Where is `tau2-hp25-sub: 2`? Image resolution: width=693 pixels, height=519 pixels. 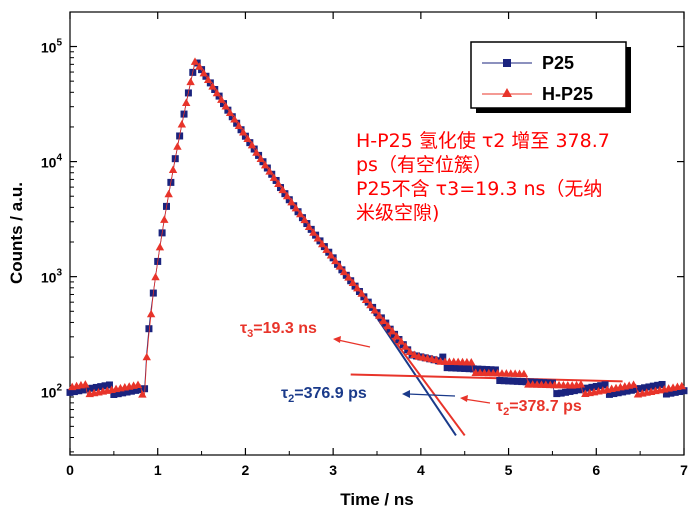
tau2-hp25-sub: 2 is located at coordinates (506, 412).